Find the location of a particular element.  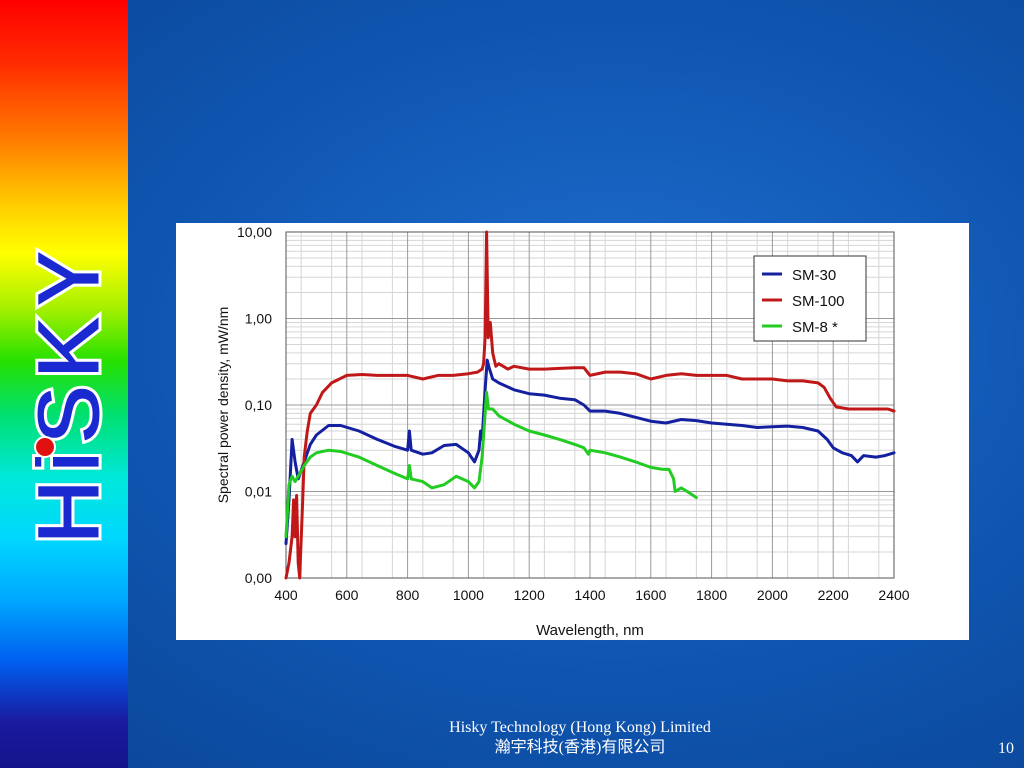

x-tick-label: 1600 is located at coordinates (650, 595).